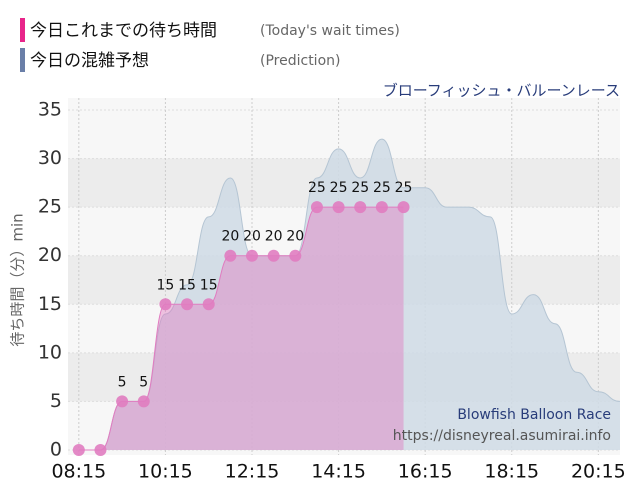 Image resolution: width=640 pixels, height=500 pixels. I want to click on x-tick-label: 20:15, so click(598, 472).